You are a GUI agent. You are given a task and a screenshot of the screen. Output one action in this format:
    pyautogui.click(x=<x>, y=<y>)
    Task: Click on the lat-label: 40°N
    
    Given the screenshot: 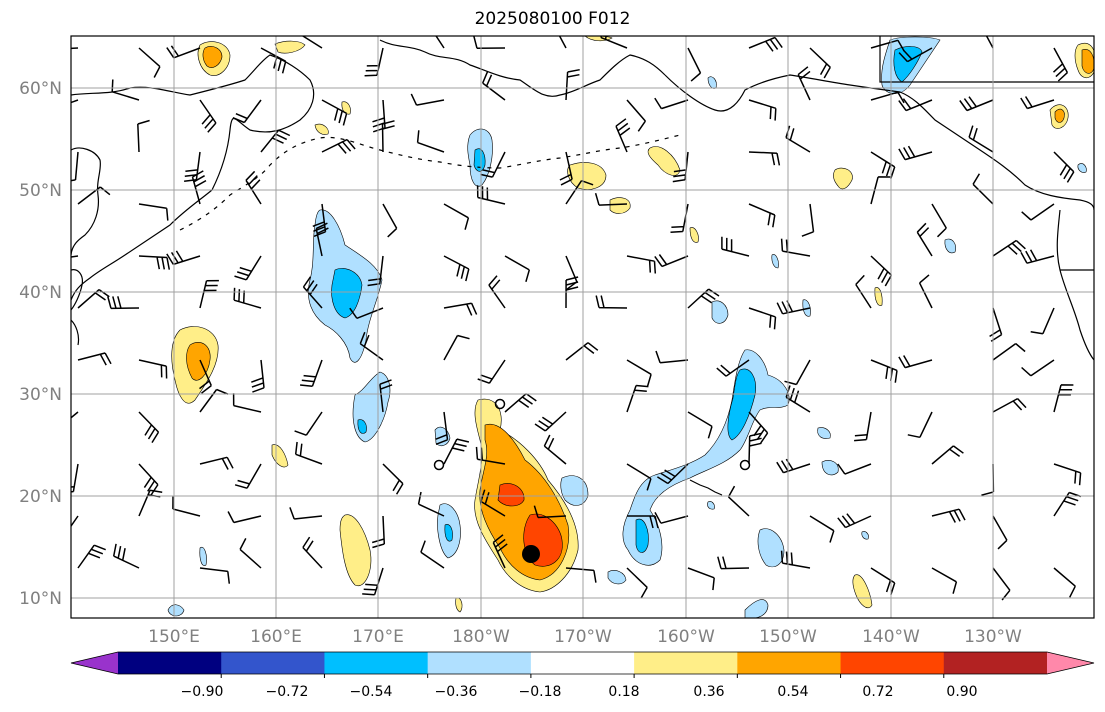 What is the action you would take?
    pyautogui.click(x=40, y=293)
    